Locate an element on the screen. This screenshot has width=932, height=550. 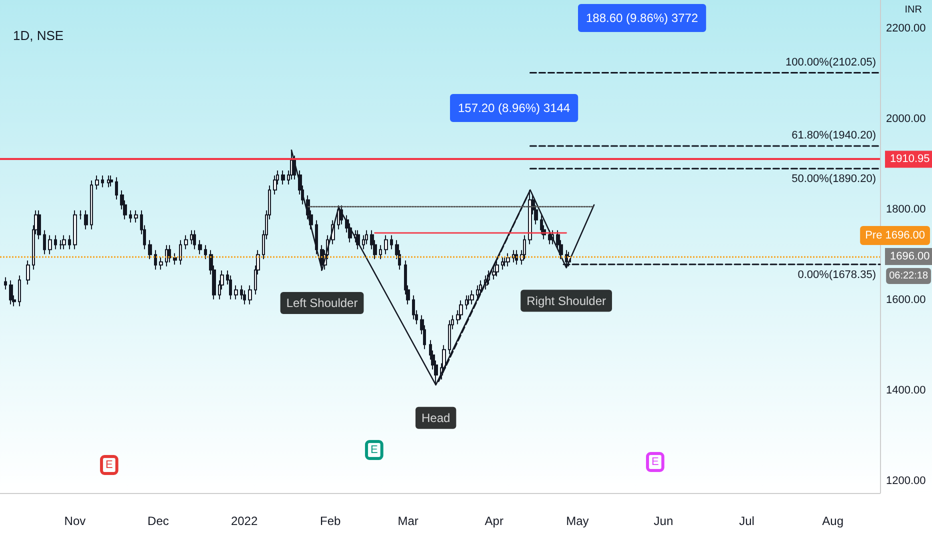
annotation: Left Shoulder is located at coordinates (322, 303).